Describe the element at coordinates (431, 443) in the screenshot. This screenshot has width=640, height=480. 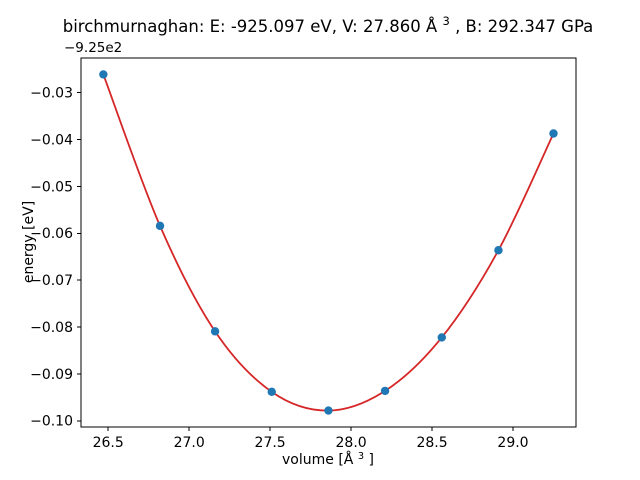
I see `x-tick-label: 28.5` at that location.